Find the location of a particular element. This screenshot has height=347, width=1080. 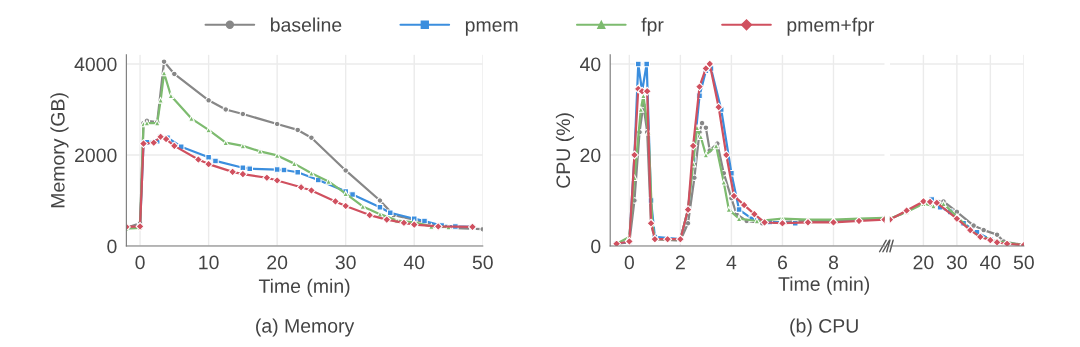

y-tick-label: 20 is located at coordinates (590, 155).